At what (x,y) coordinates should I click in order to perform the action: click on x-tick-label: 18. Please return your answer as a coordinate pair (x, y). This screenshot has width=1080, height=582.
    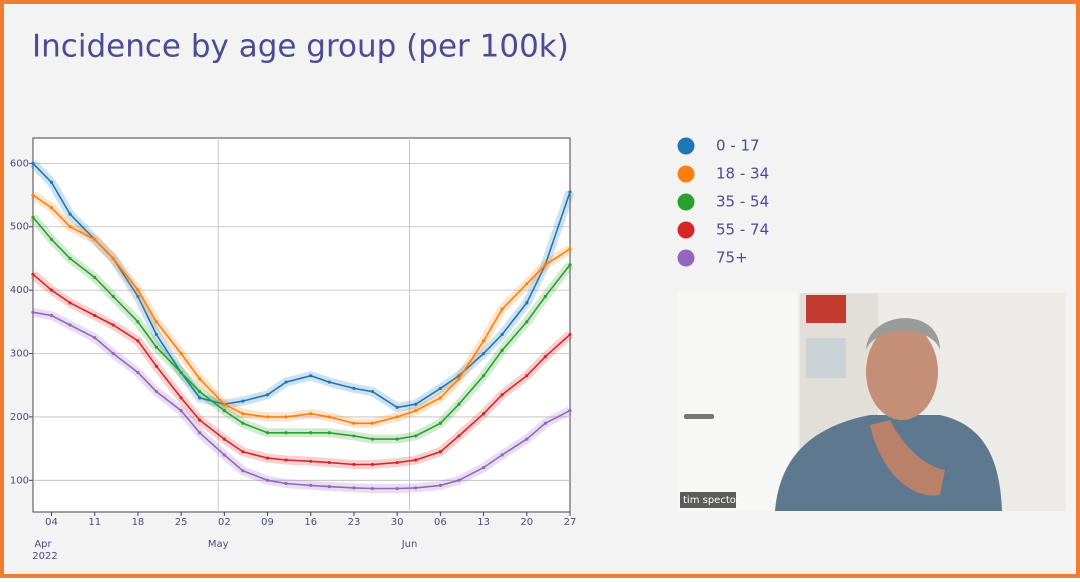
    Looking at the image, I should click on (138, 522).